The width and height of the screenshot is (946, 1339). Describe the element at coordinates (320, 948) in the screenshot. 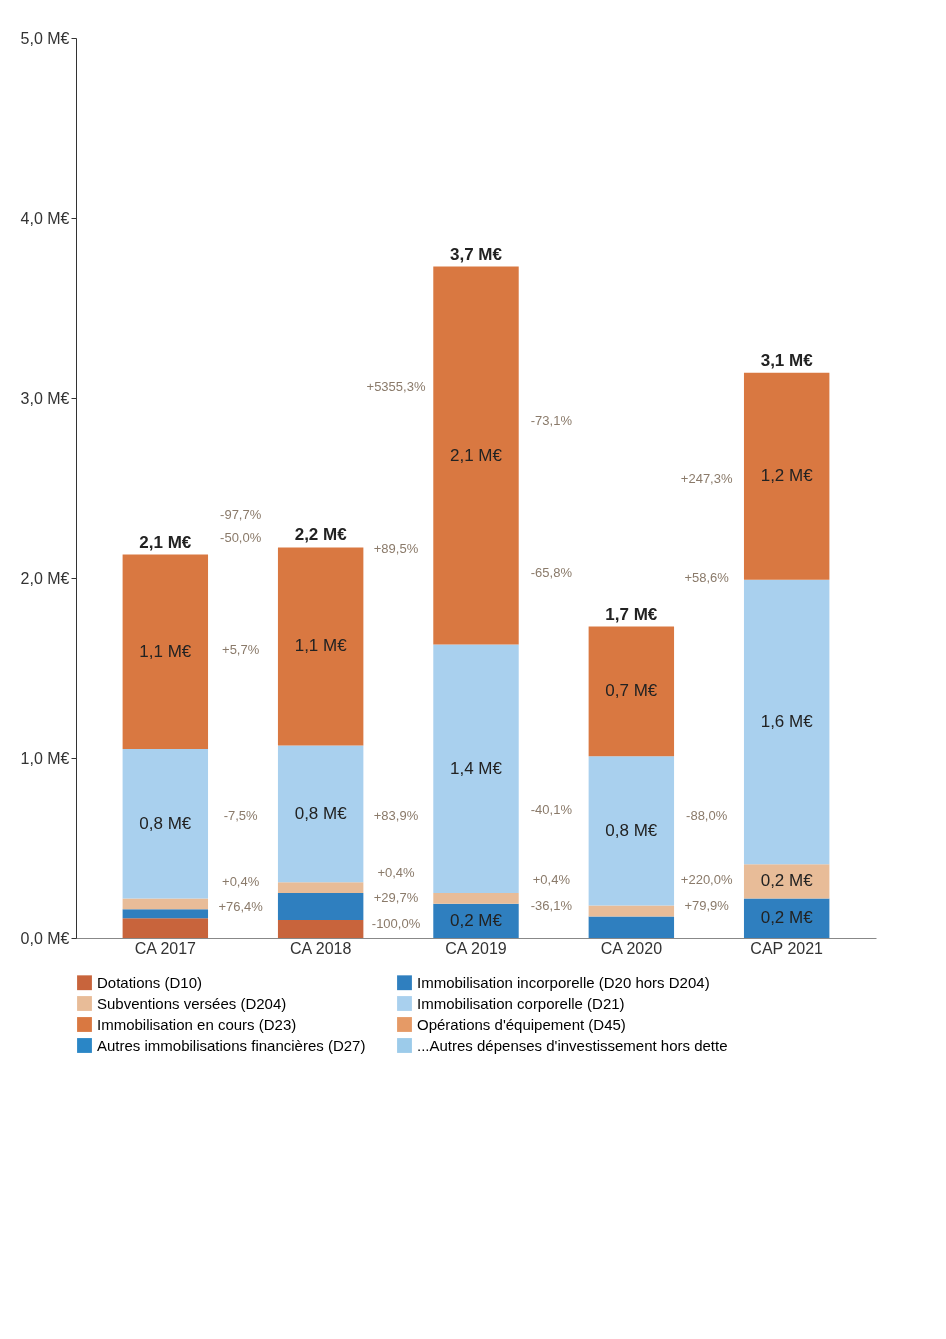

I see `x-tick-label: CA 2018` at that location.